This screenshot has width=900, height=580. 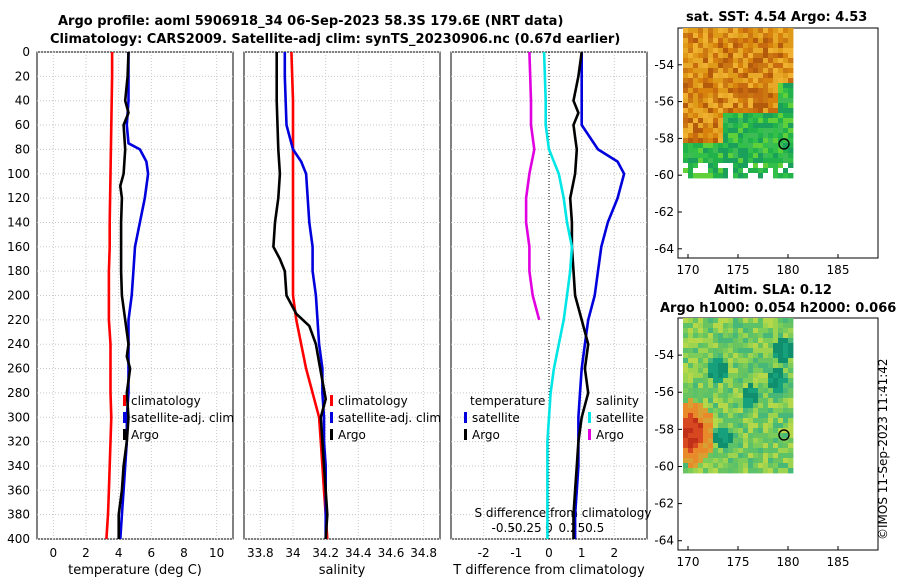 I want to click on salinity-legend-label-0: climatology, so click(x=373, y=401).